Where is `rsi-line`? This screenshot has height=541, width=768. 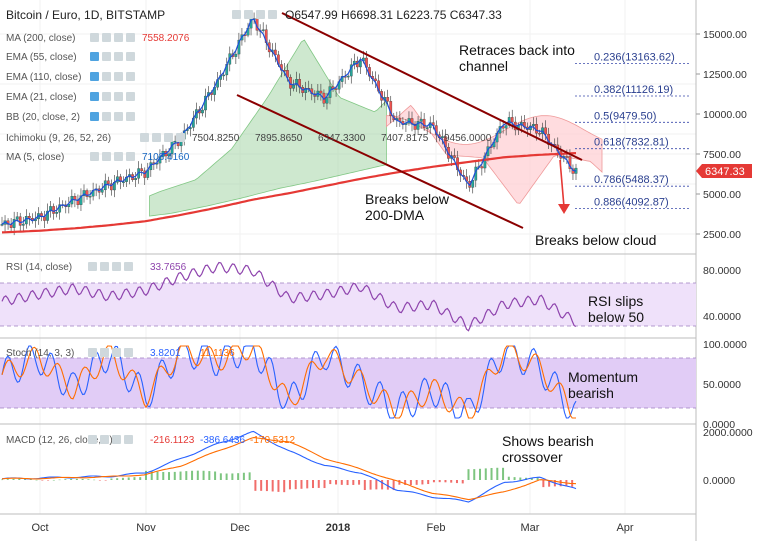 rsi-line is located at coordinates (289, 296).